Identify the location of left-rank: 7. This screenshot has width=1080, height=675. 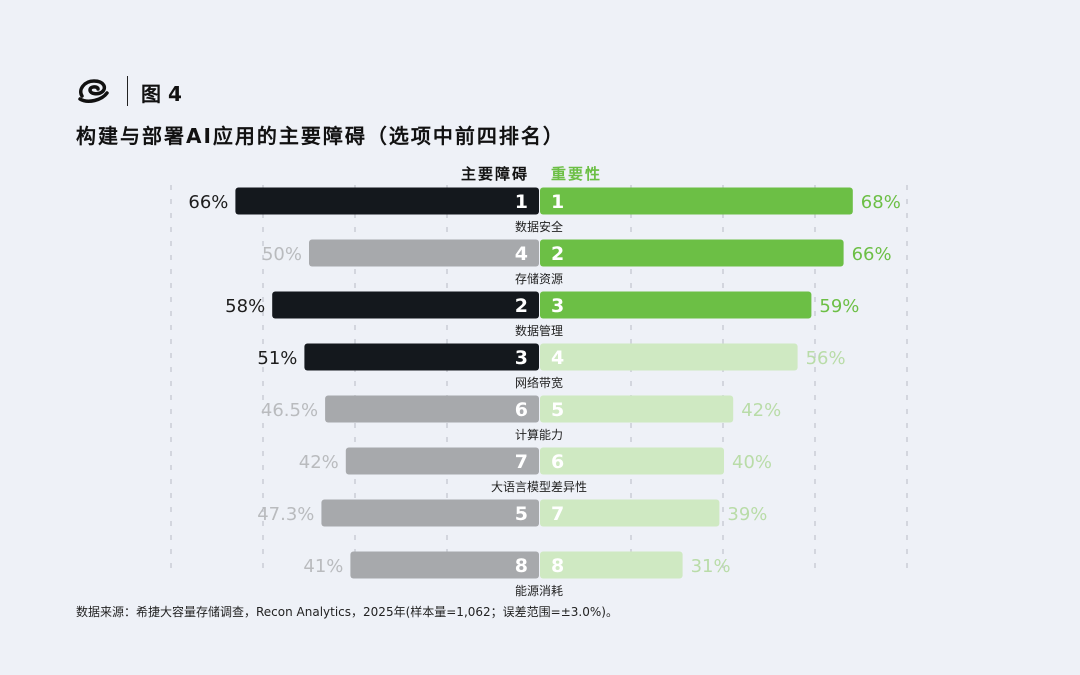
(521, 462).